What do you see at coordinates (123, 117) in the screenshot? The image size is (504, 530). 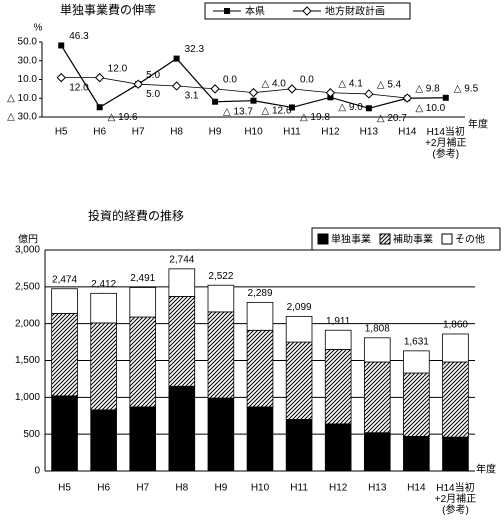 I see `value-label: △ 19.6` at bounding box center [123, 117].